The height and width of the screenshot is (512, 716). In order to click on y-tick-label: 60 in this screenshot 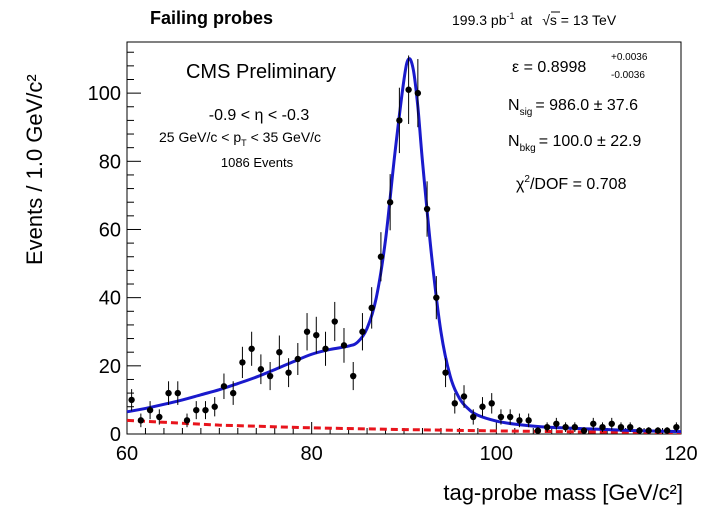, I will do `click(110, 230)`.